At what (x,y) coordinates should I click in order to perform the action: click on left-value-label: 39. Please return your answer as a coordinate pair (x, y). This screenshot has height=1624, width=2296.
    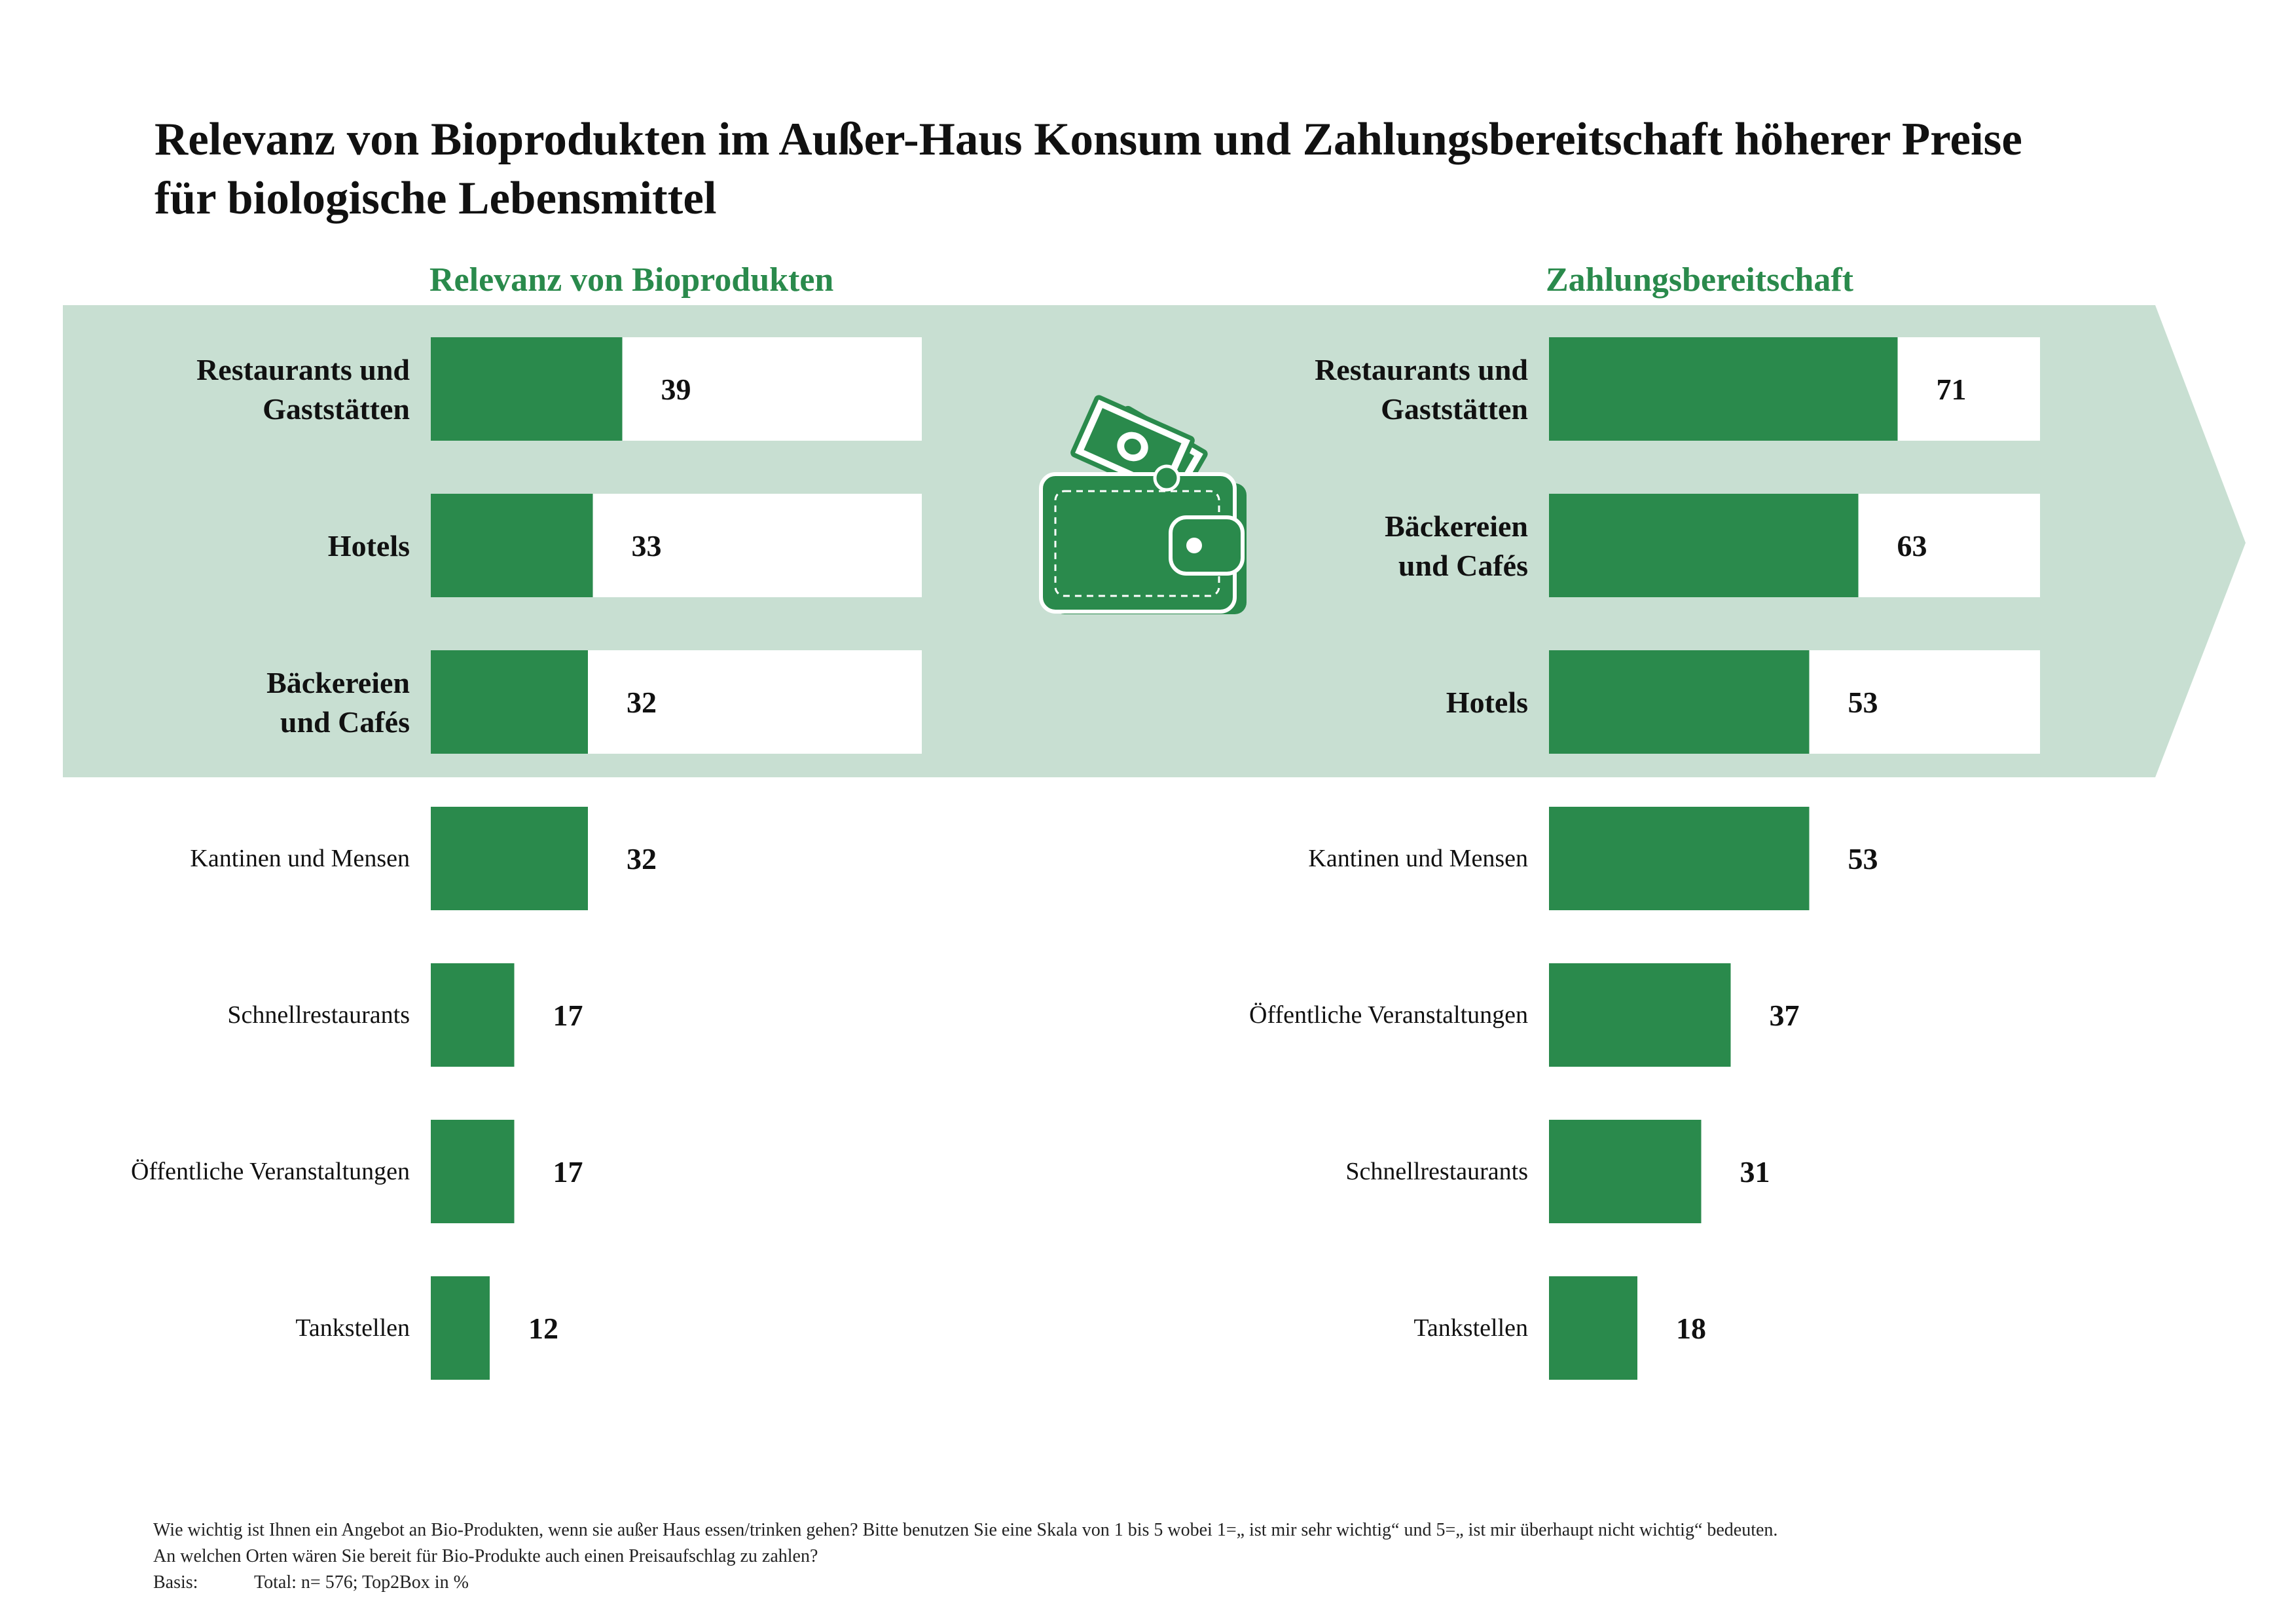
    Looking at the image, I should click on (676, 389).